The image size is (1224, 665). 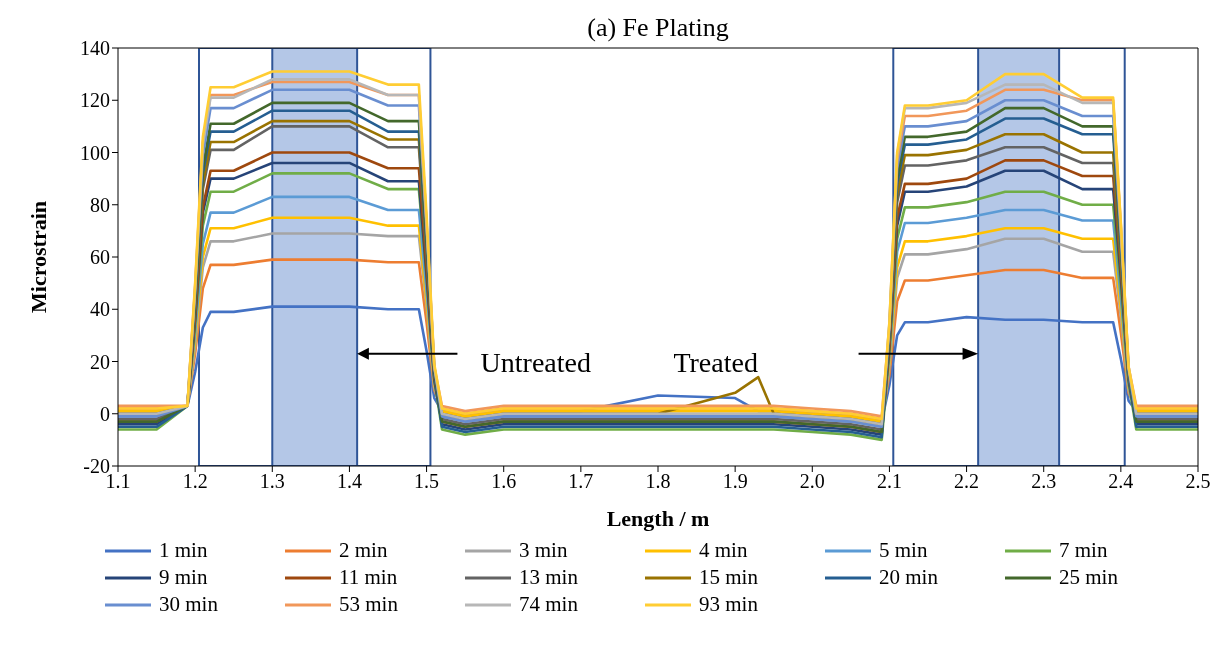 I want to click on legend-label: 3 min, so click(x=543, y=550).